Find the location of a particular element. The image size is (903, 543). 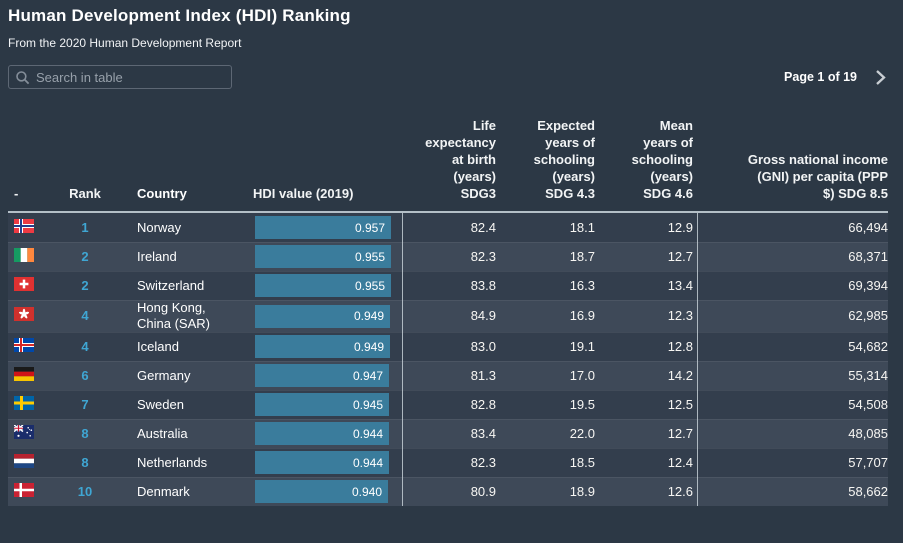

search-input is located at coordinates (130, 77).